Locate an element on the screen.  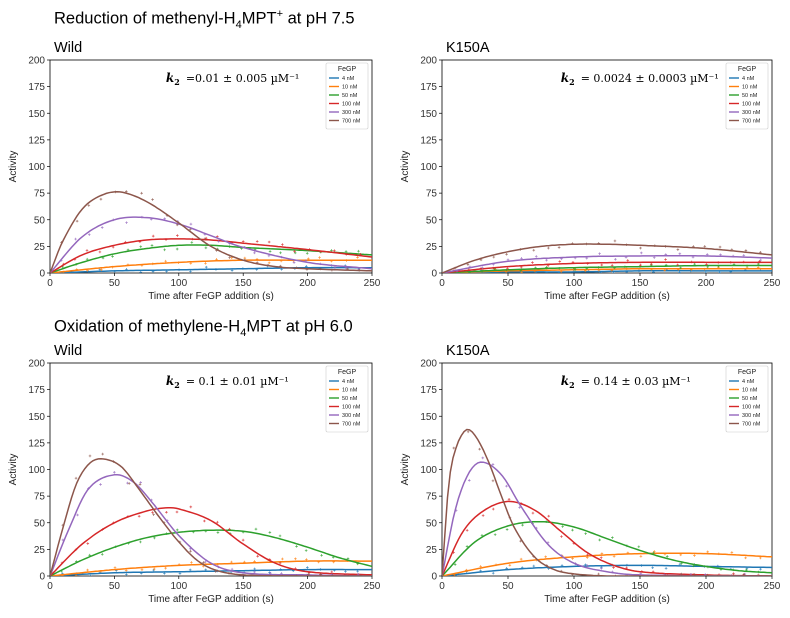
y-tick-label: 50 is located at coordinates (40, 220).